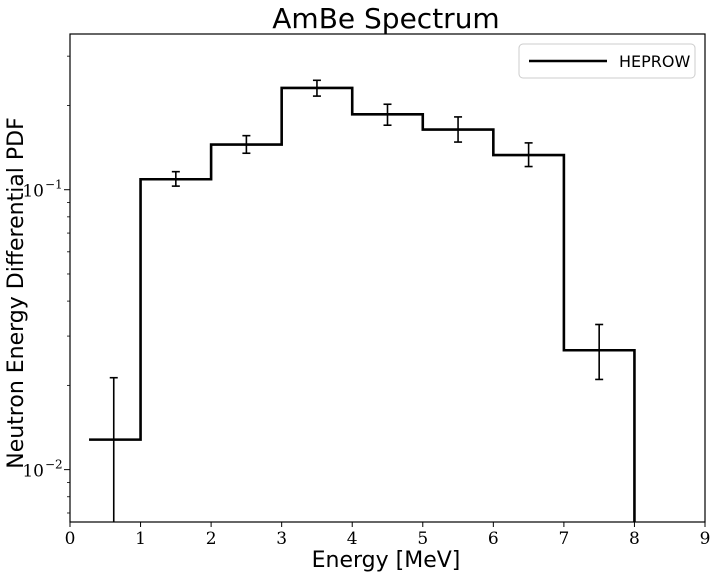 The image size is (714, 579). Describe the element at coordinates (70, 539) in the screenshot. I see `x-tick-label: 0` at that location.